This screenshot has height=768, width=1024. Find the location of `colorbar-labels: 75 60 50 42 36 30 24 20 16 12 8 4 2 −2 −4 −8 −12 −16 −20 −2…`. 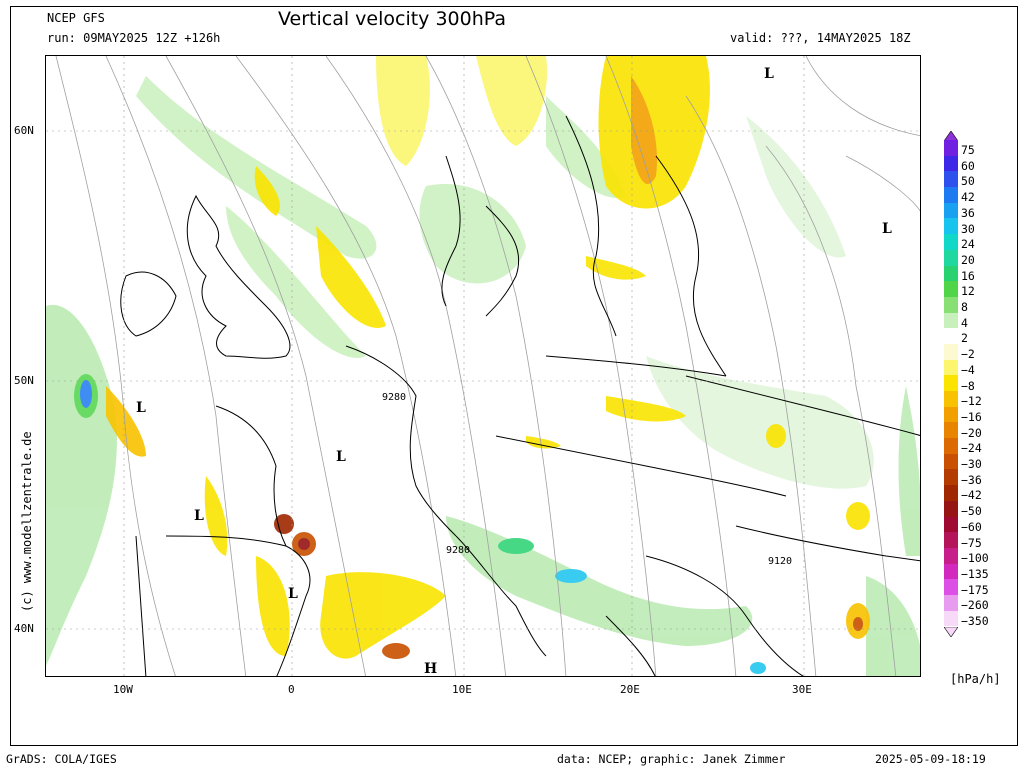

colorbar-labels: 75 60 50 42 36 30 24 20 16 12 8 4 2 −2 −4 −8 −12 −16 −20 −2… is located at coordinates (975, 386).